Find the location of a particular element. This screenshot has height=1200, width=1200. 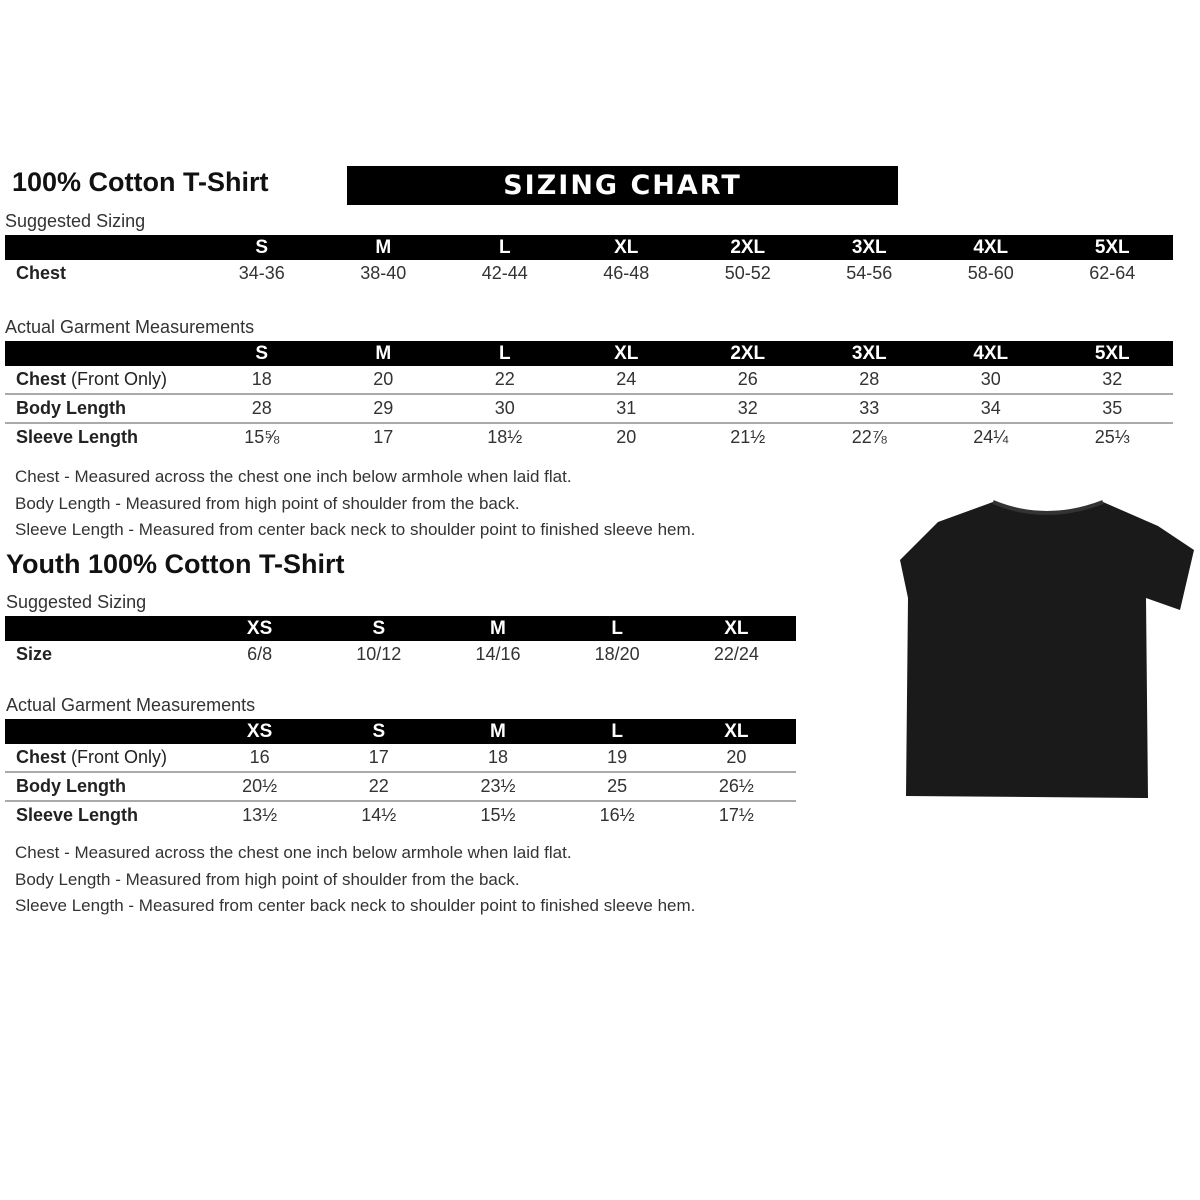

table-cell: 10/12 is located at coordinates (379, 654).